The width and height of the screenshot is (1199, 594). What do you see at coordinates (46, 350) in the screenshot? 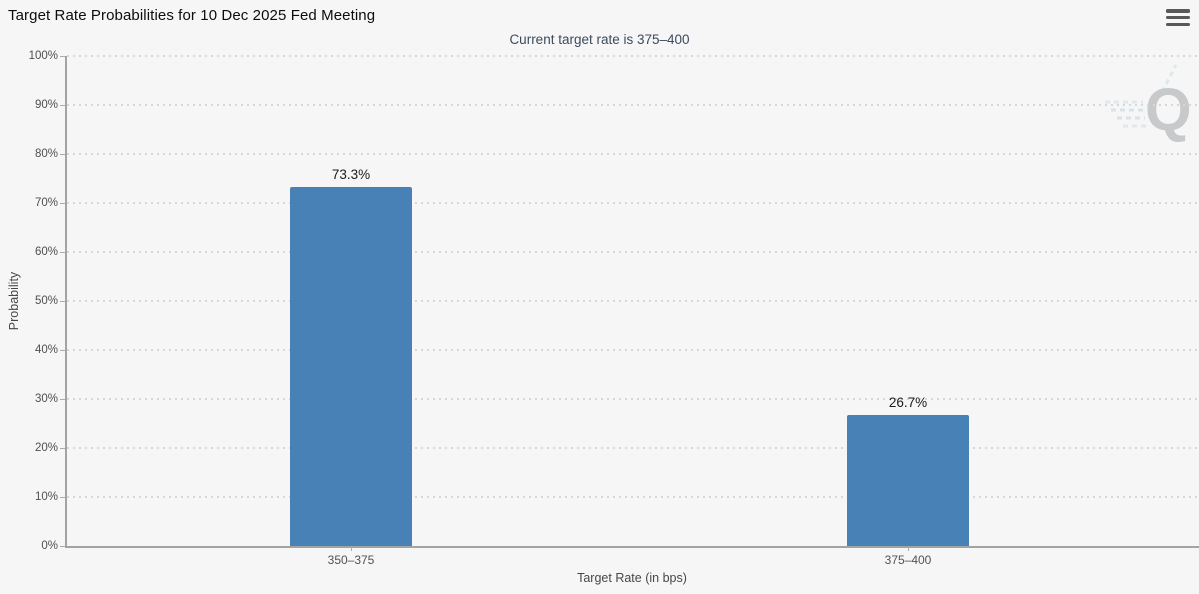
I see `y-tick-label: 40%` at bounding box center [46, 350].